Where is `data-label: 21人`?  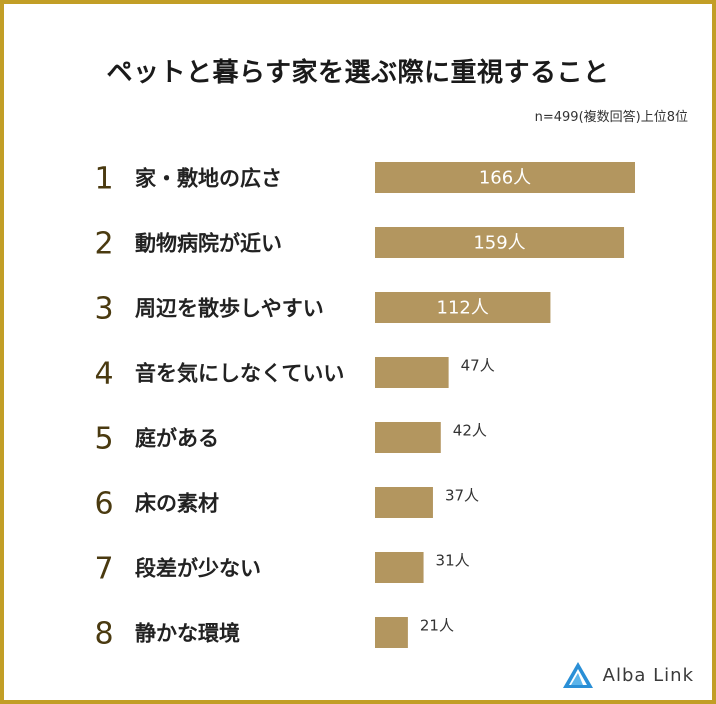
data-label: 21人 is located at coordinates (437, 626).